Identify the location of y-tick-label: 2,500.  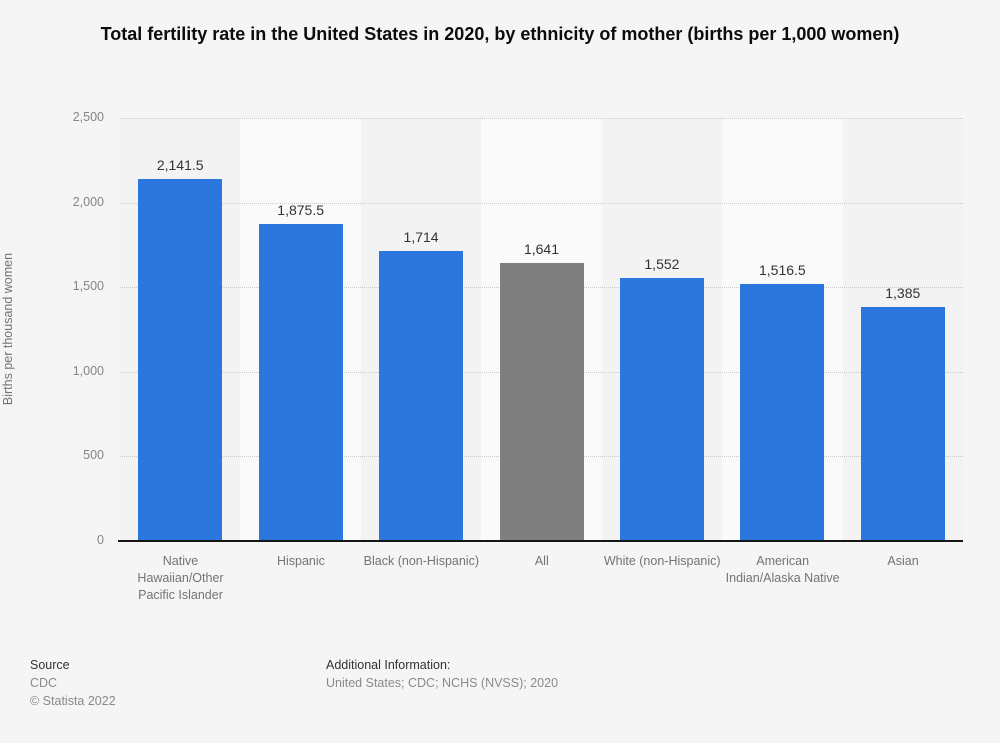
(88, 117).